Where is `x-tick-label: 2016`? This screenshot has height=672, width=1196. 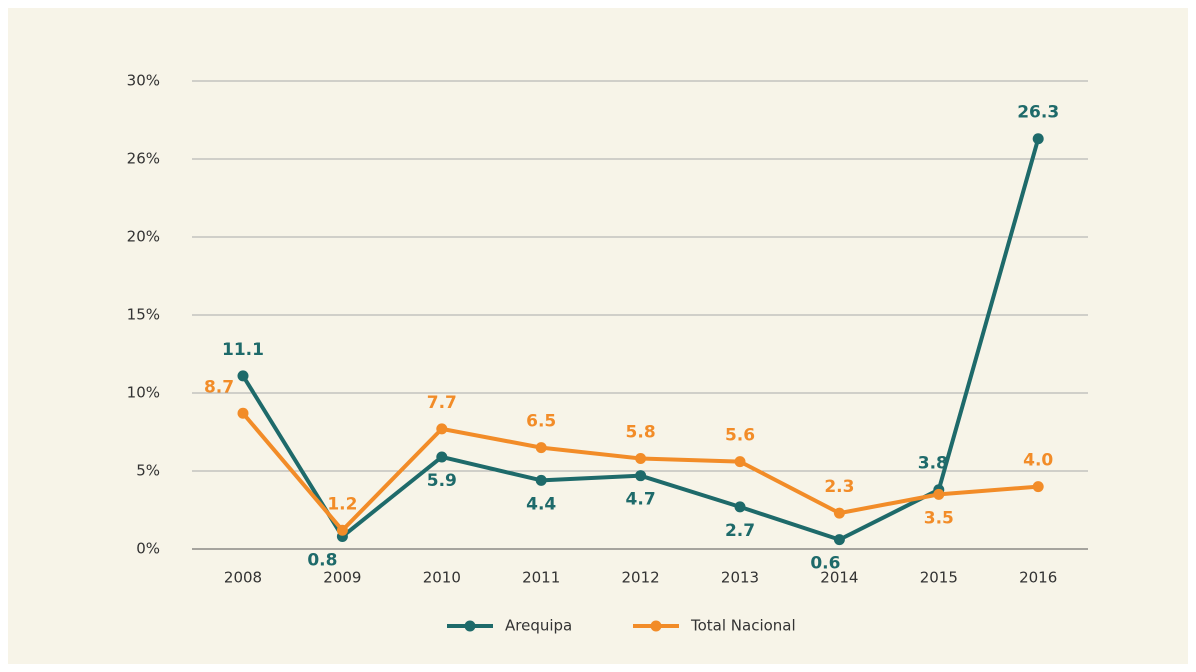 x-tick-label: 2016 is located at coordinates (1038, 578).